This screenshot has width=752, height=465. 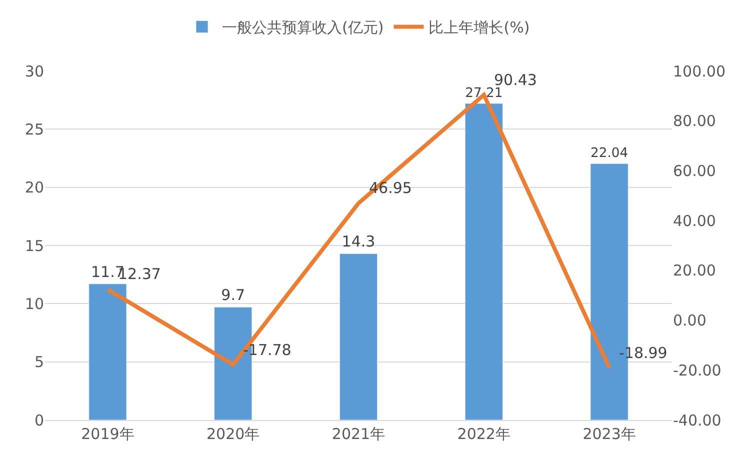 I want to click on x-tick-label: 2020年, so click(x=233, y=434).